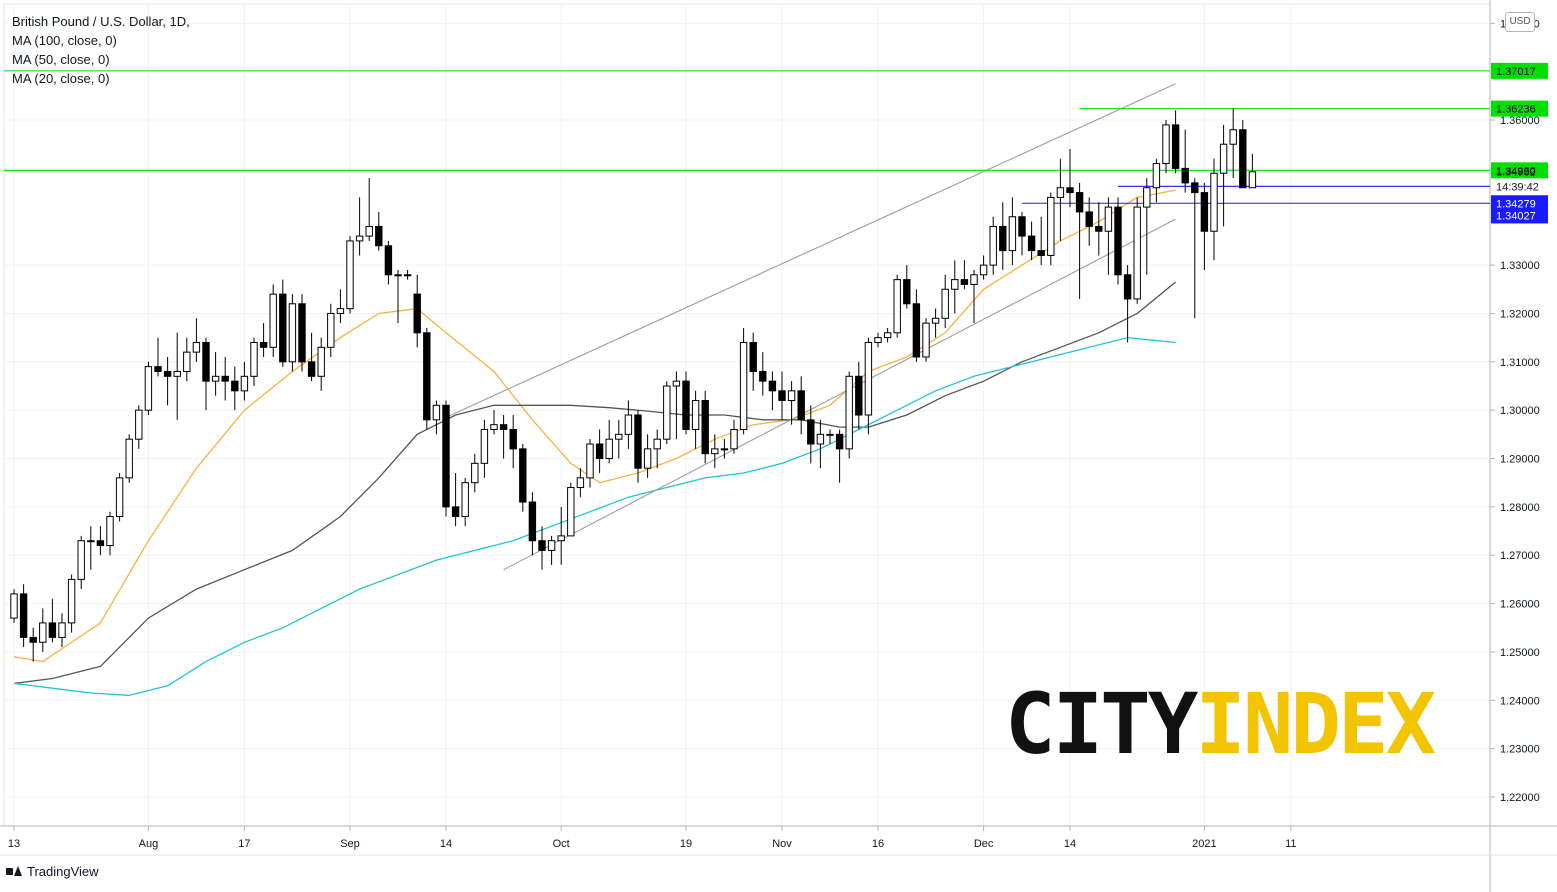 The height and width of the screenshot is (892, 1557). Describe the element at coordinates (1520, 22) in the screenshot. I see `currency-badge: USD` at that location.